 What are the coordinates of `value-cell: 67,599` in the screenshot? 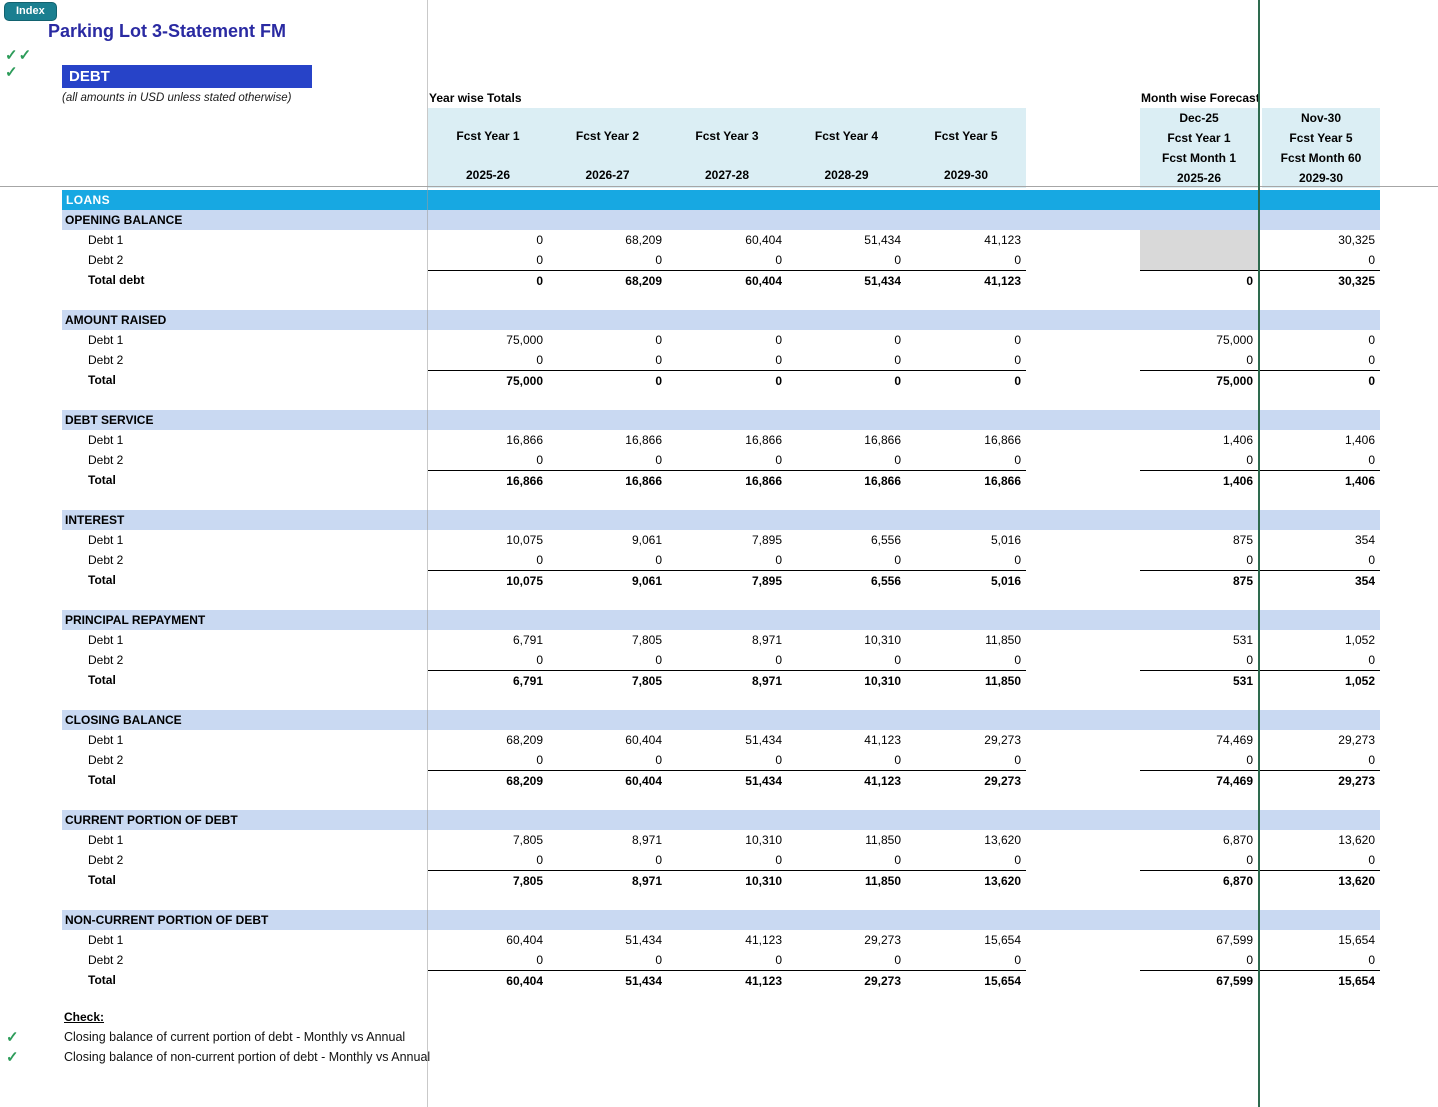 It's located at (1234, 940).